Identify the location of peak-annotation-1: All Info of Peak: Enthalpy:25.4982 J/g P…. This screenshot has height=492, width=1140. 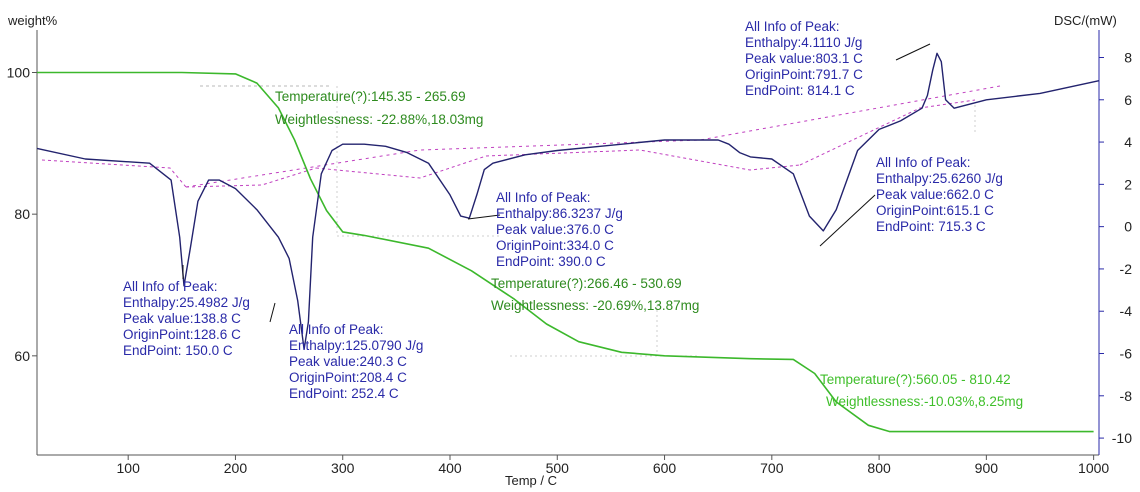
(186, 318).